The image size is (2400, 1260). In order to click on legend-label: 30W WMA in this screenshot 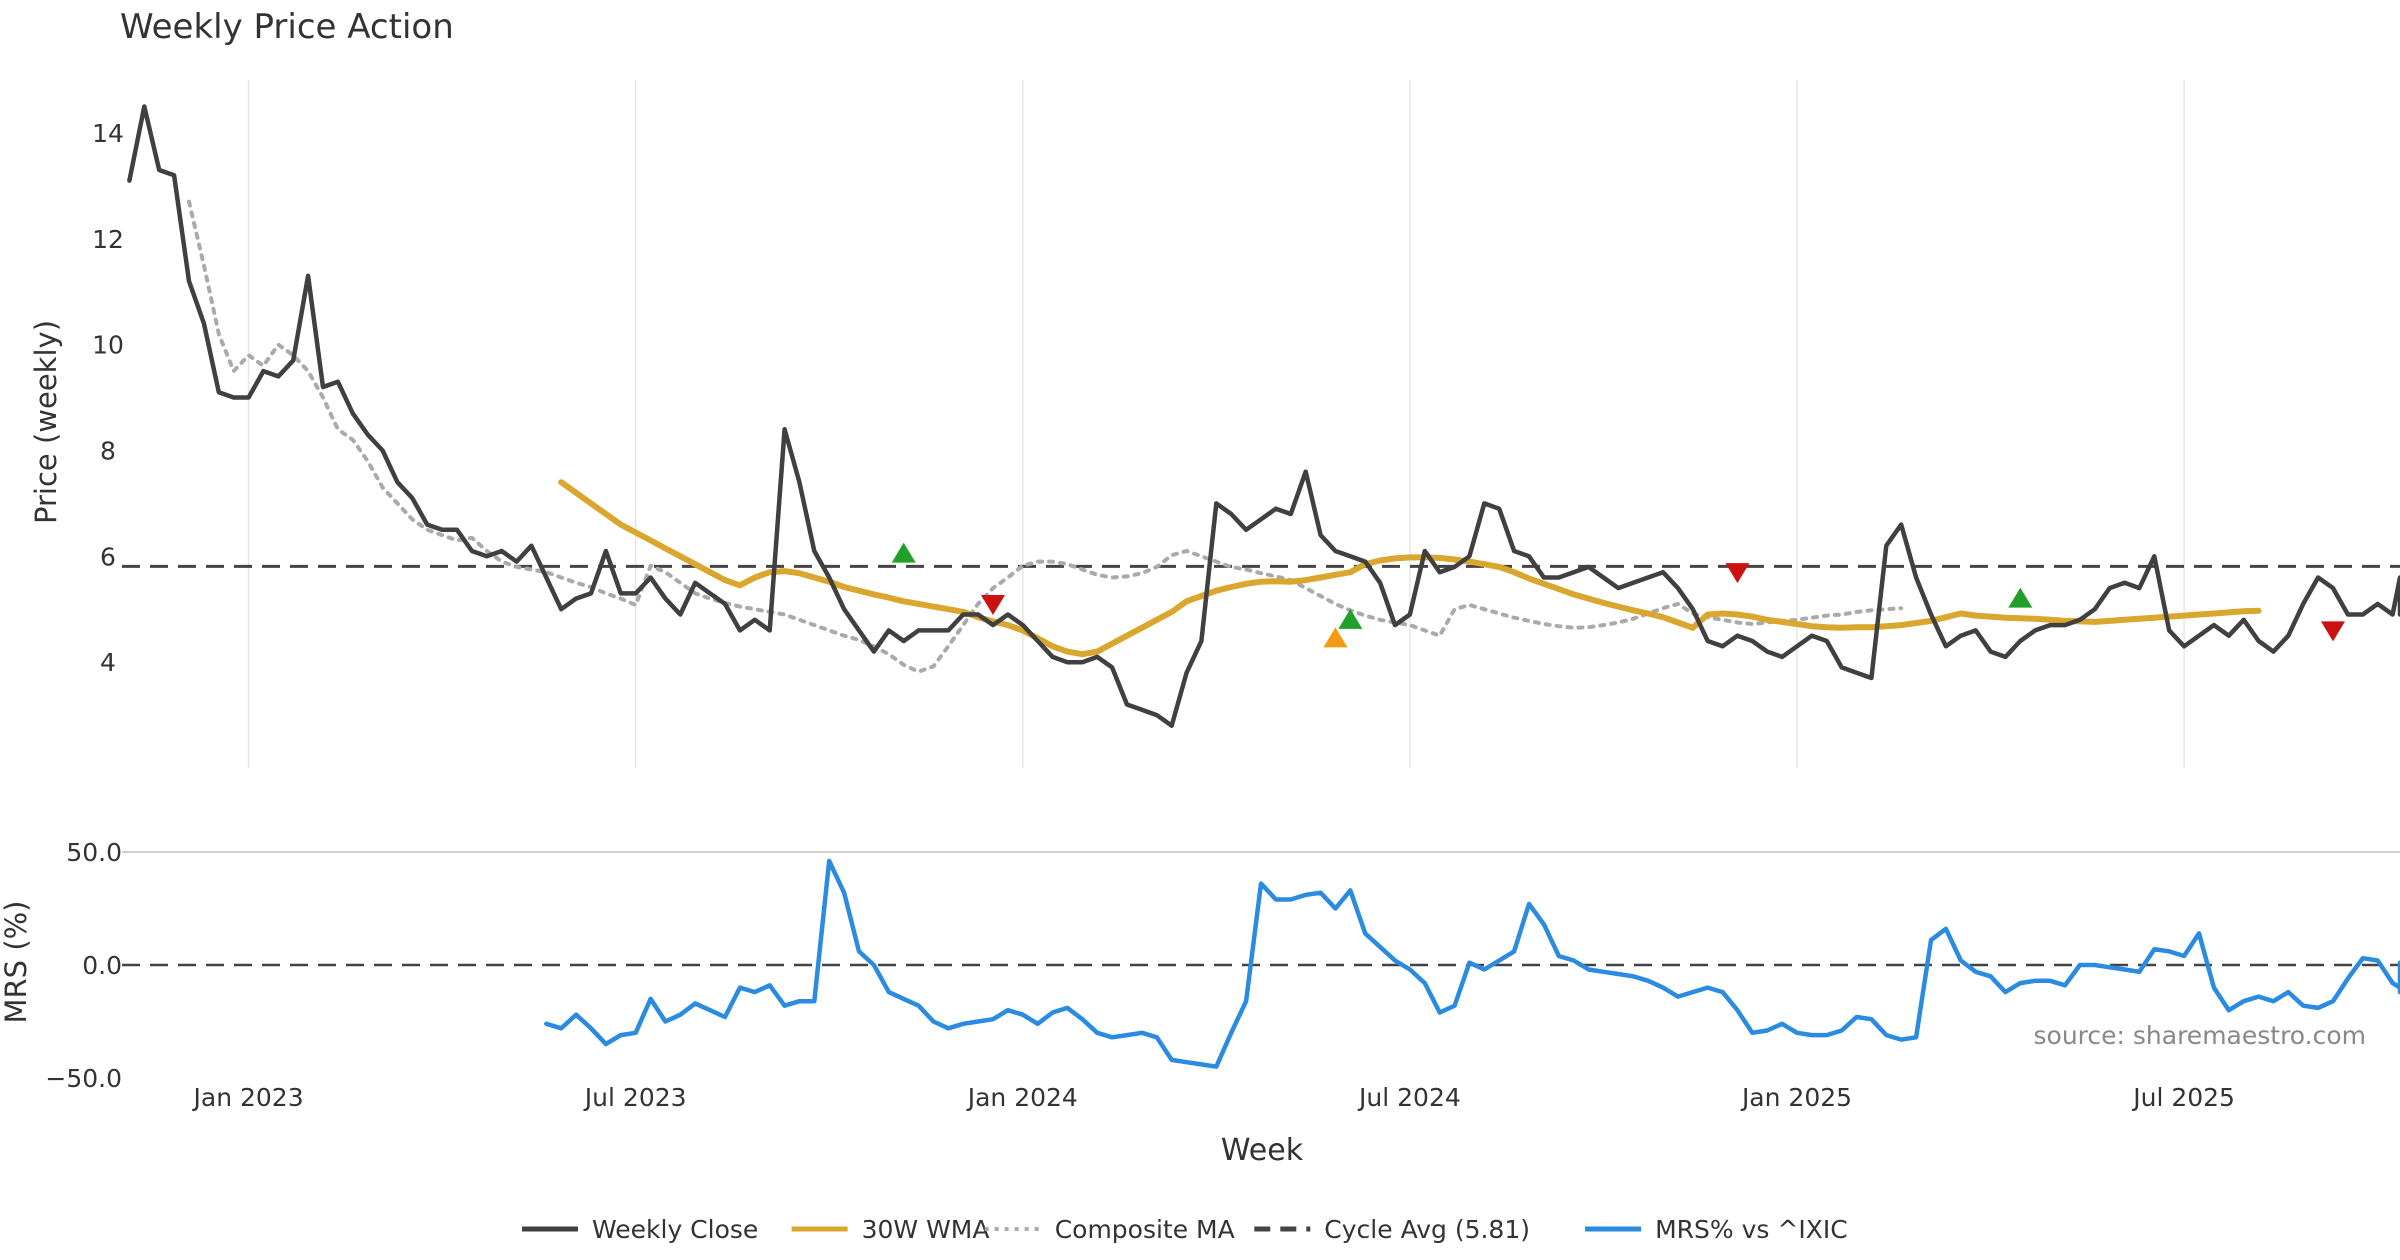, I will do `click(926, 1229)`.